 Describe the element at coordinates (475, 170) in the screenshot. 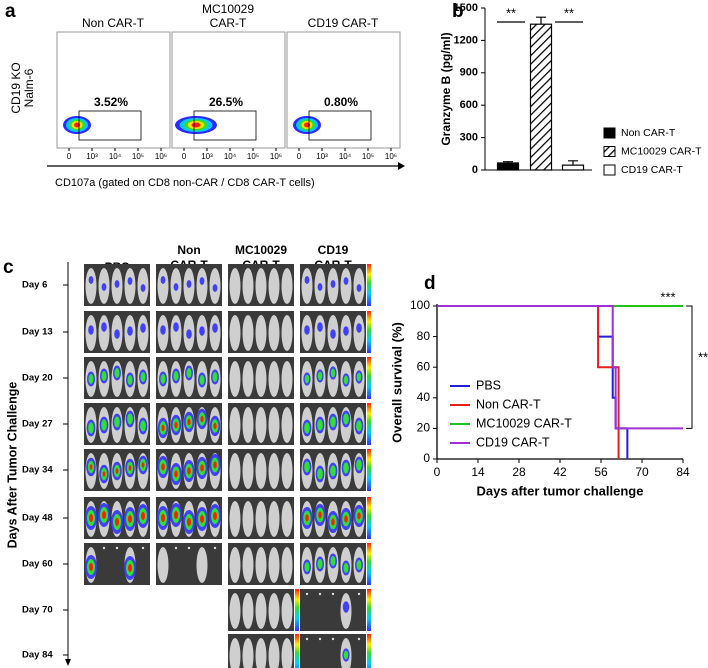

I see `y-tick-label: 0` at that location.